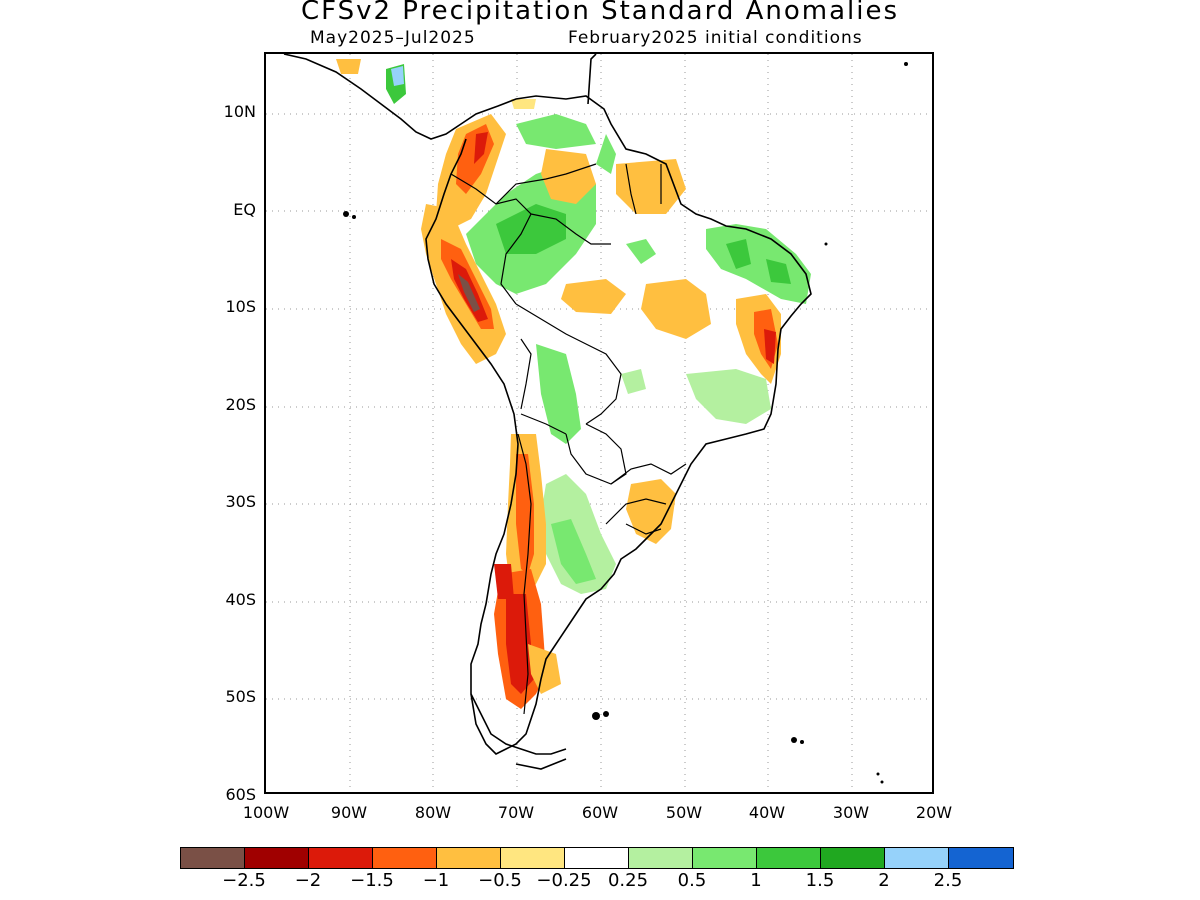  What do you see at coordinates (240, 501) in the screenshot?
I see `lat-label: 30S` at bounding box center [240, 501].